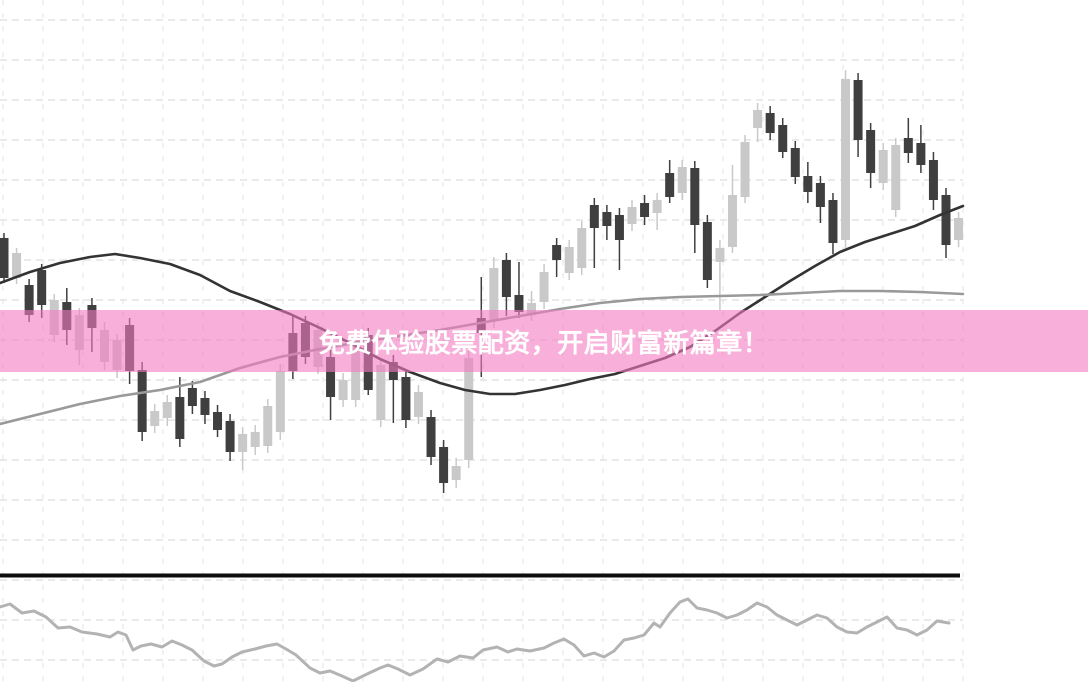 Image resolution: width=1088 pixels, height=682 pixels. What do you see at coordinates (480, 575) in the screenshot?
I see `panel-separator` at bounding box center [480, 575].